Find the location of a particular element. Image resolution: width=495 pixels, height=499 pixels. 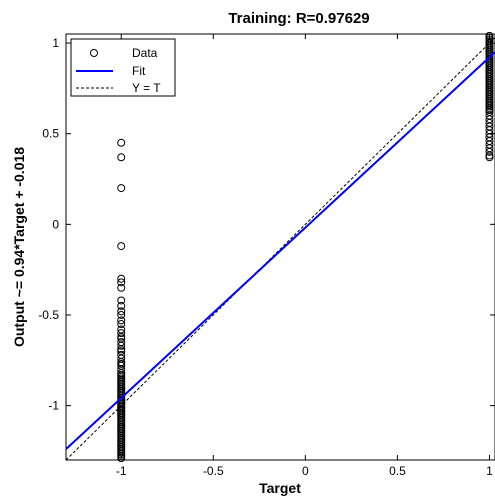

legend: Data Fit Y = T is located at coordinates (123, 67).